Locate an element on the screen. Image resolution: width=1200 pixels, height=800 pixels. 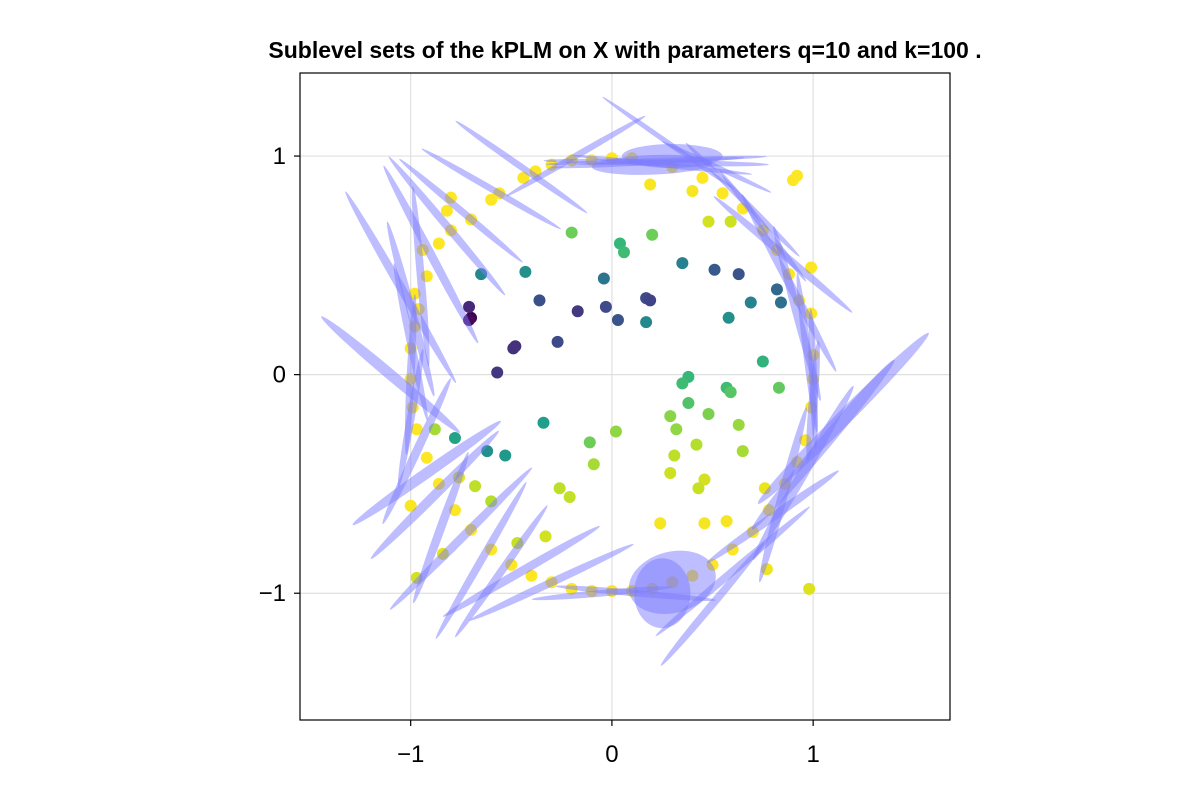
y-tick-label-0: −1 is located at coordinates (272, 593).